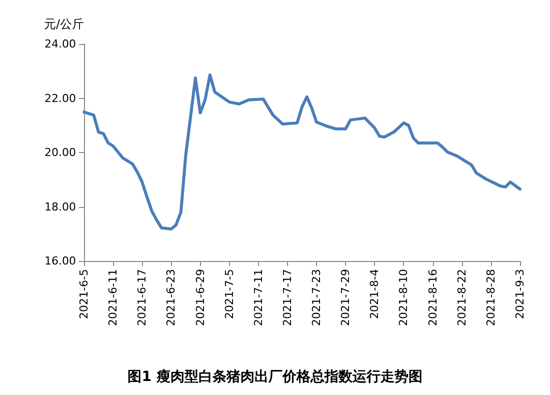 The image size is (550, 395). What do you see at coordinates (433, 297) in the screenshot?
I see `x-tick-label: 2021-8-16` at bounding box center [433, 297].